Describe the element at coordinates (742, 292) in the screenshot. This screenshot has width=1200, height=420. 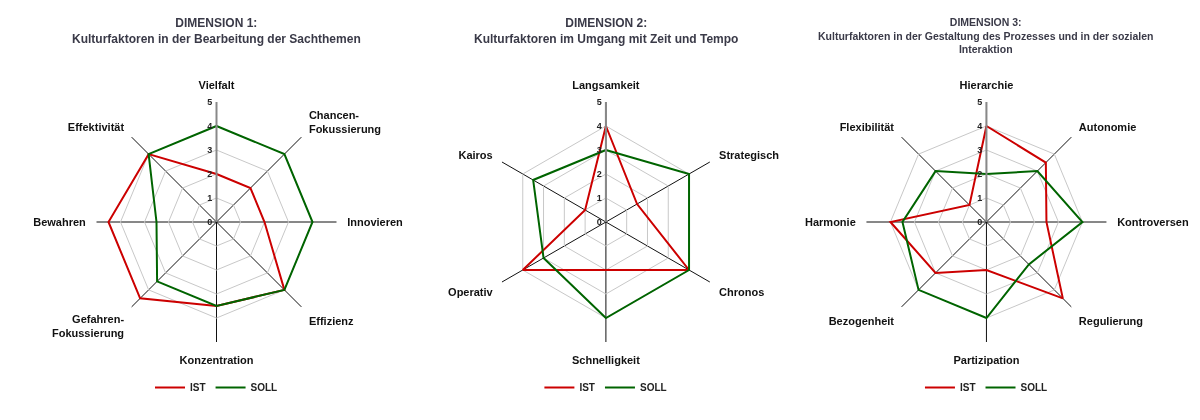
I see `spoke-label: Chronos` at that location.